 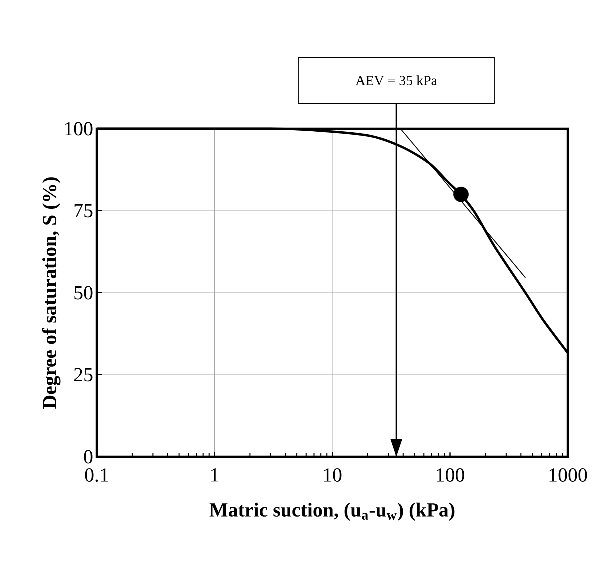 What do you see at coordinates (215, 475) in the screenshot?
I see `x-tick-label: 1` at bounding box center [215, 475].